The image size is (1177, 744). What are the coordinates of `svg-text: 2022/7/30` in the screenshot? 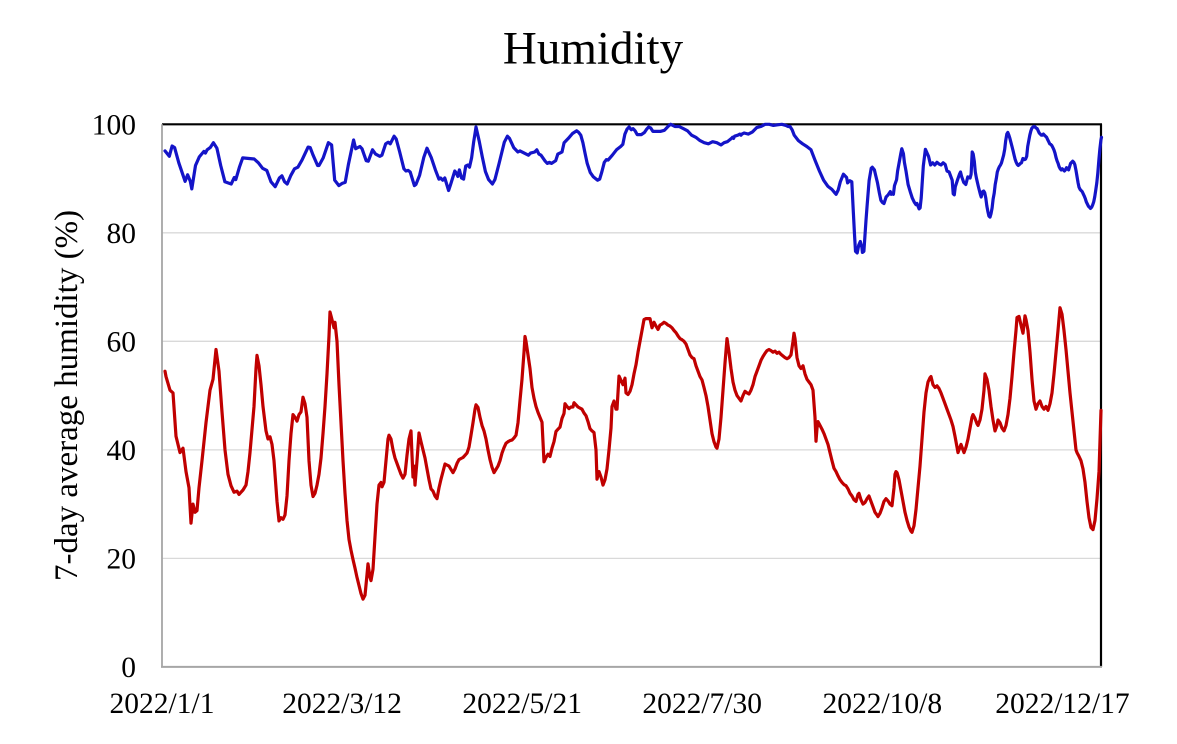 It's located at (702, 704).